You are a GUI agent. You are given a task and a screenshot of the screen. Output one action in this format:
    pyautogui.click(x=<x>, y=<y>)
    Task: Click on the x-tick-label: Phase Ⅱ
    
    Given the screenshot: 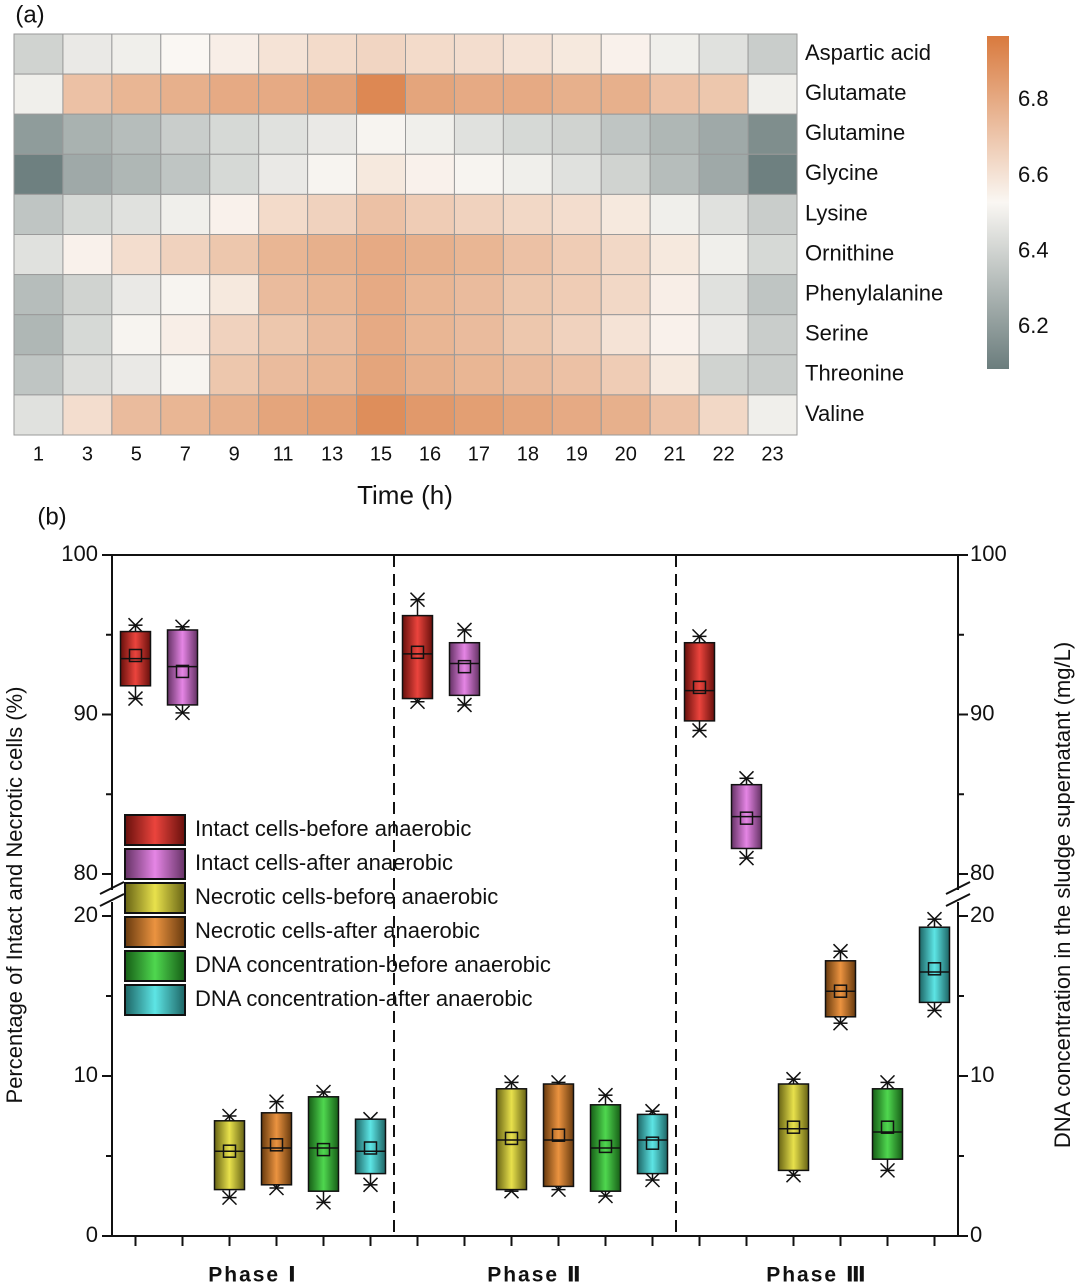 What is the action you would take?
    pyautogui.click(x=535, y=1275)
    